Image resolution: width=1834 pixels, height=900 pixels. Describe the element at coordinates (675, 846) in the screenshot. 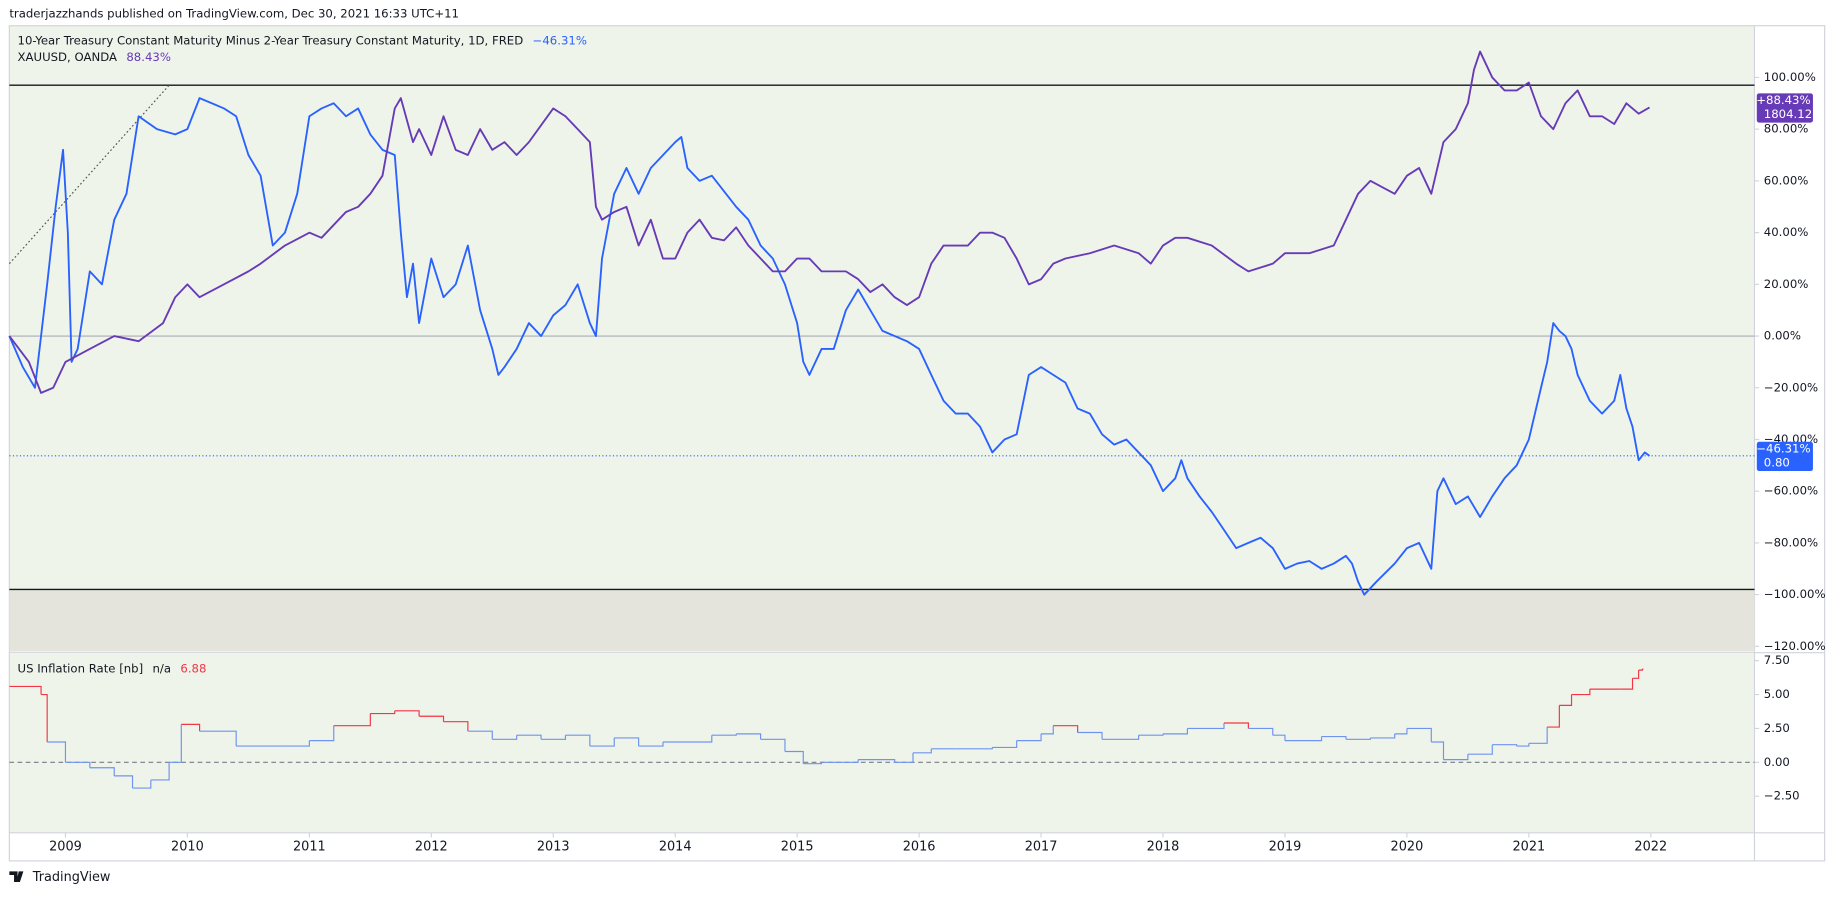

I see `x-tick-label: 2014` at that location.